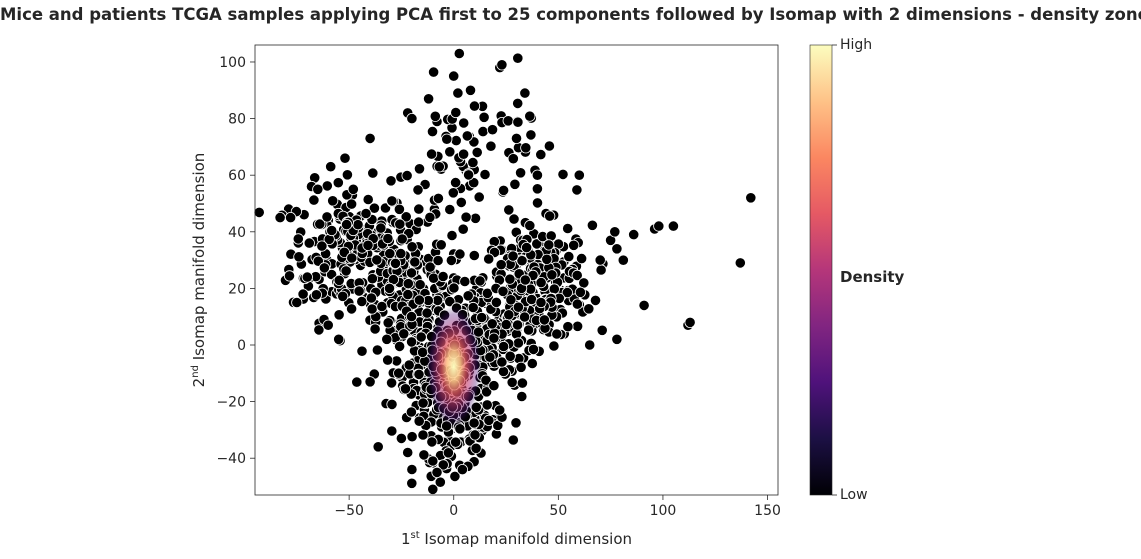  What do you see at coordinates (235, 261) in the screenshot?
I see `y-axis: −40 −20 0 20 40 60 80 100` at bounding box center [235, 261].